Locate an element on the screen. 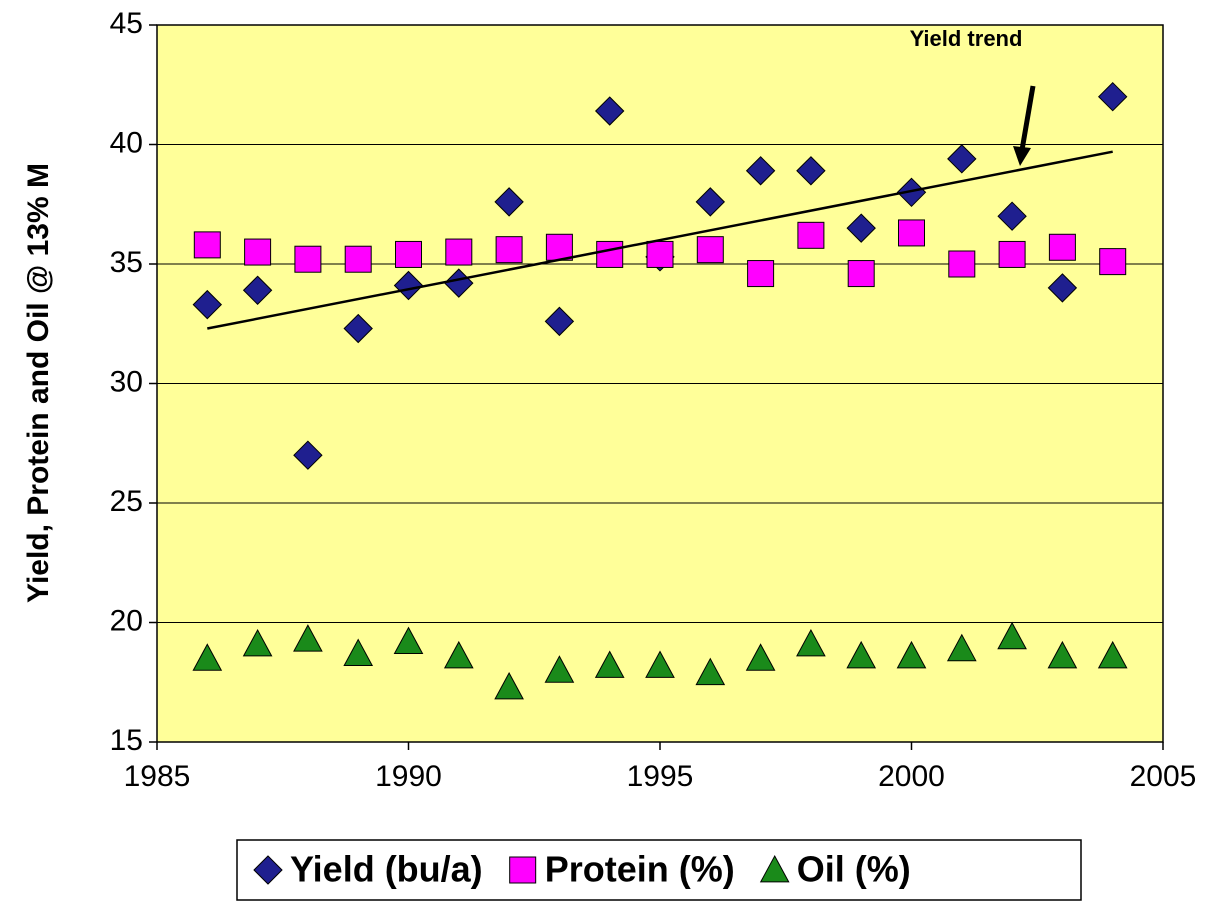 This screenshot has height=917, width=1225. legend-label: Oil (%) is located at coordinates (854, 869).